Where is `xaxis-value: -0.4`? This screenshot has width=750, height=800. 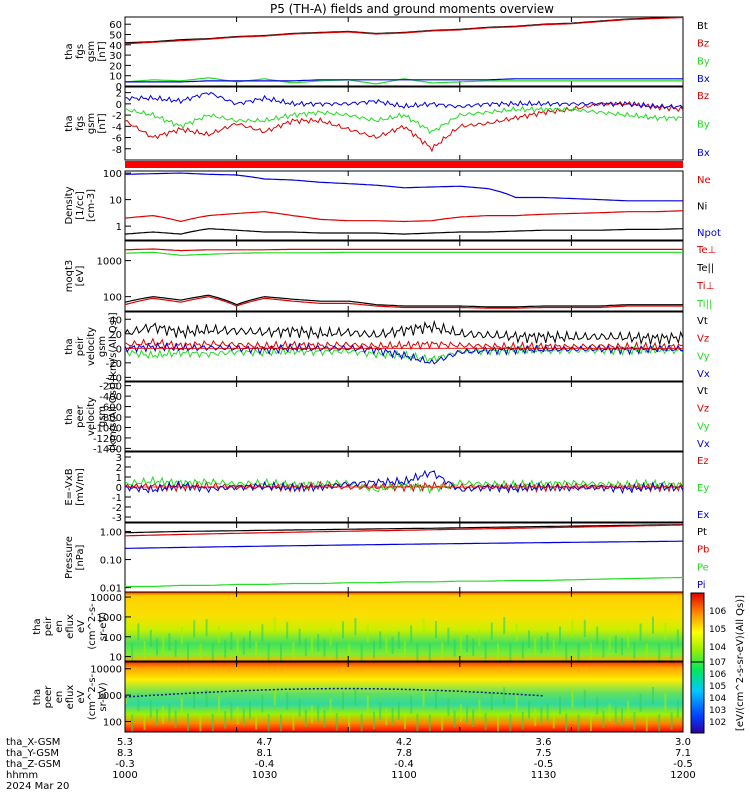 xaxis-value: -0.4 is located at coordinates (265, 764).